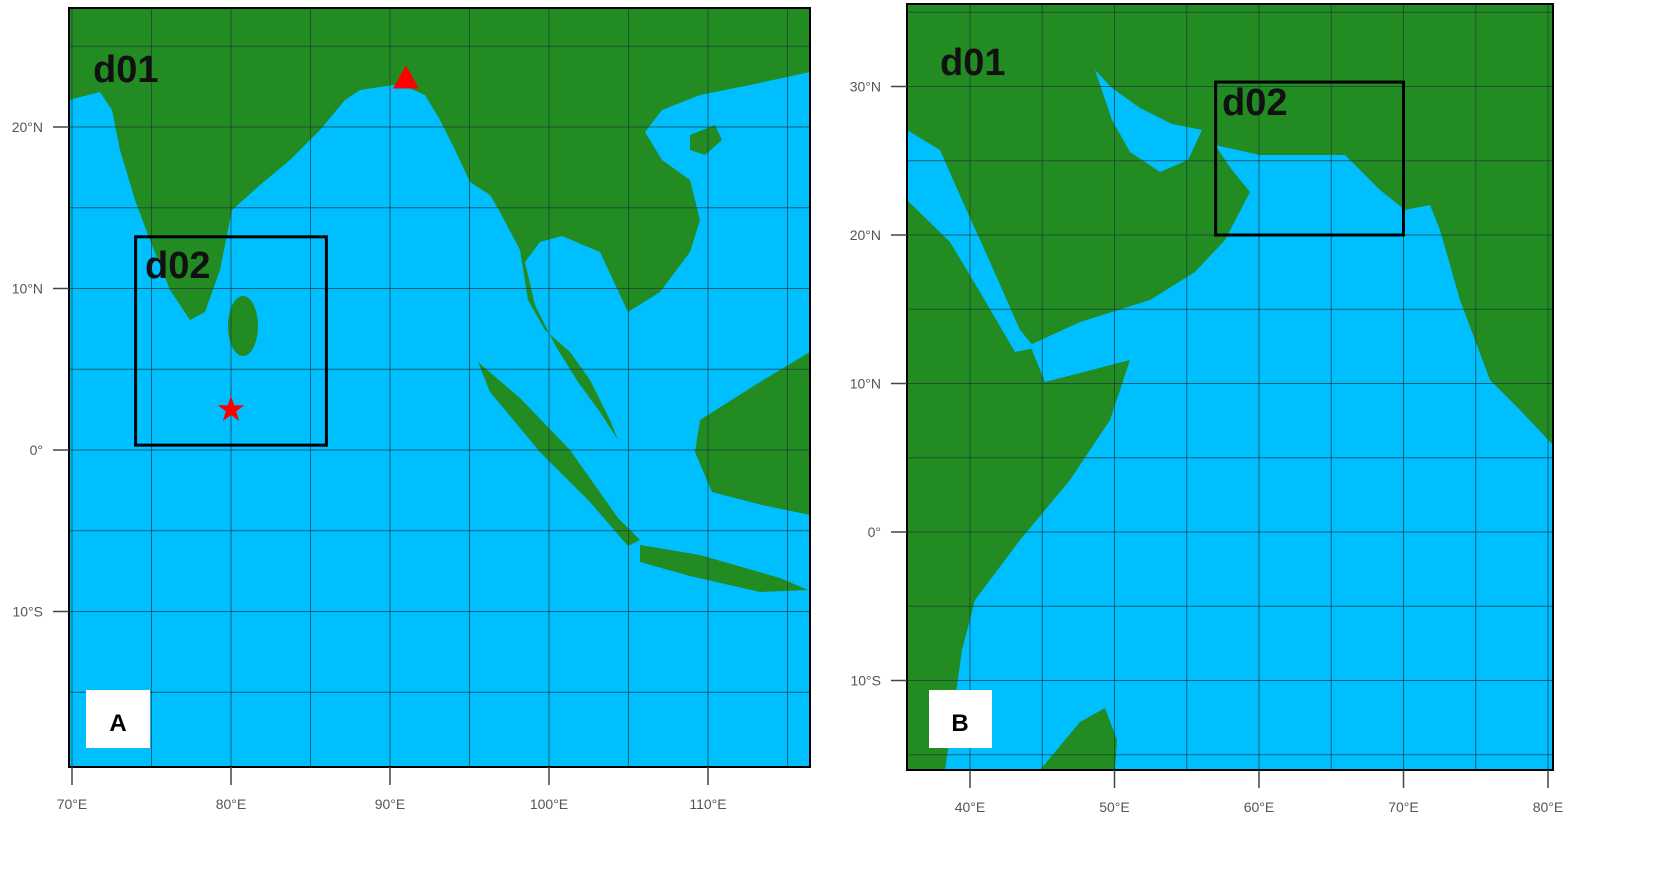  Describe the element at coordinates (243, 326) in the screenshot. I see `land-sri-lanka` at that location.